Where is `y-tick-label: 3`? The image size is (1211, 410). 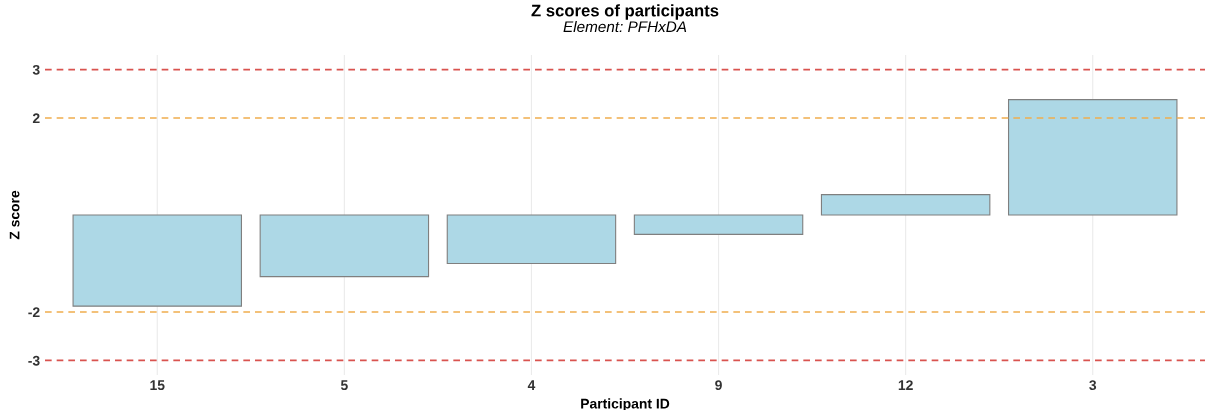 y-tick-label: 3 is located at coordinates (36, 69).